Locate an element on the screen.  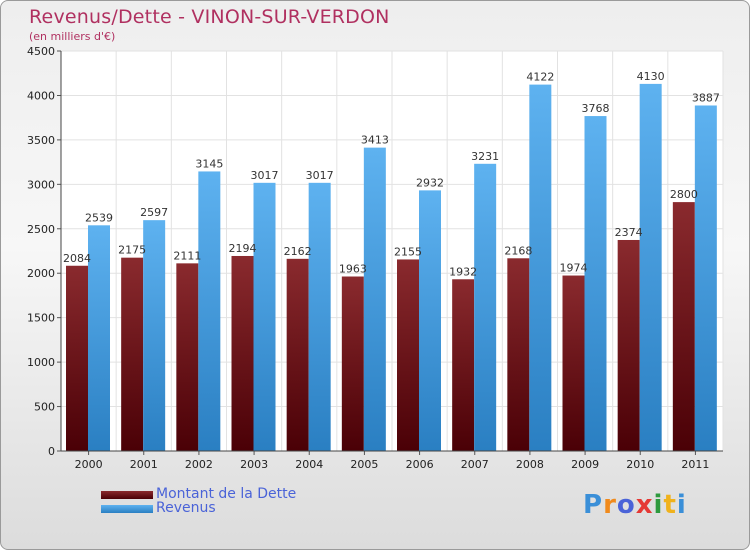
value-label-debt: 2175 is located at coordinates (132, 250).